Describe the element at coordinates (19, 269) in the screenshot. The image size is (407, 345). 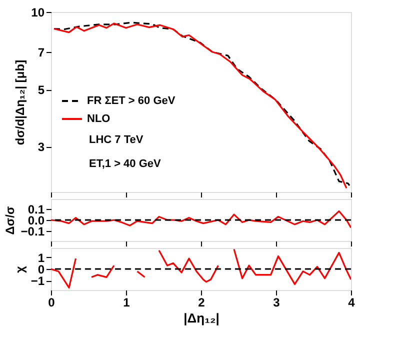
I see `y-axis-title: χ` at that location.